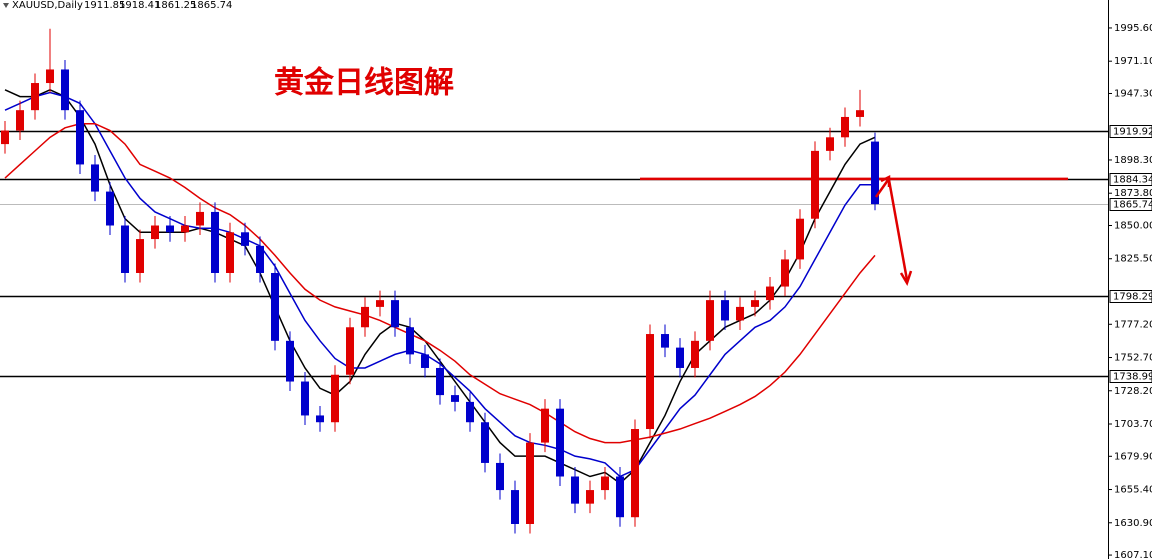 The width and height of the screenshot is (1152, 559). What do you see at coordinates (1133, 160) in the screenshot?
I see `y-tick-label: 1898.30` at bounding box center [1133, 160].